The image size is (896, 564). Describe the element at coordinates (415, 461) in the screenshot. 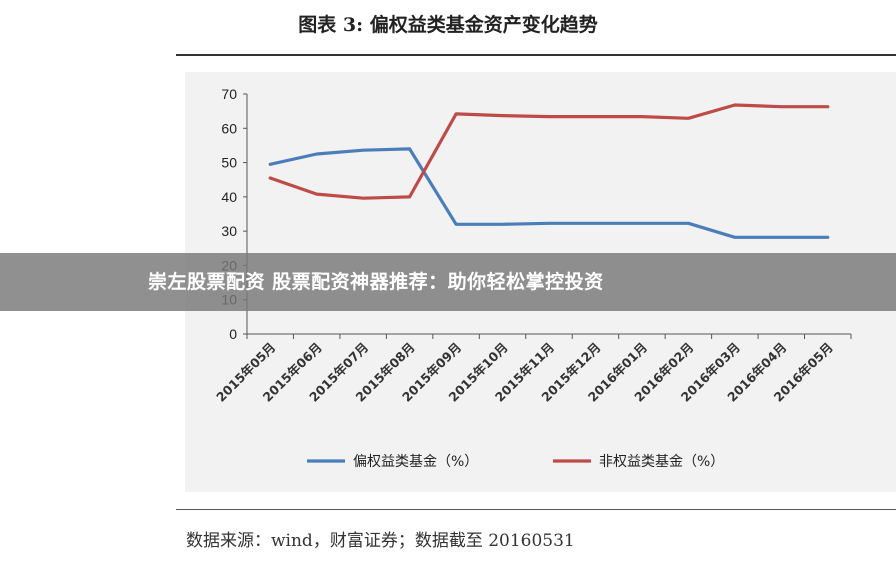

I see `legend-label-1: 偏权益类基金（%）` at that location.